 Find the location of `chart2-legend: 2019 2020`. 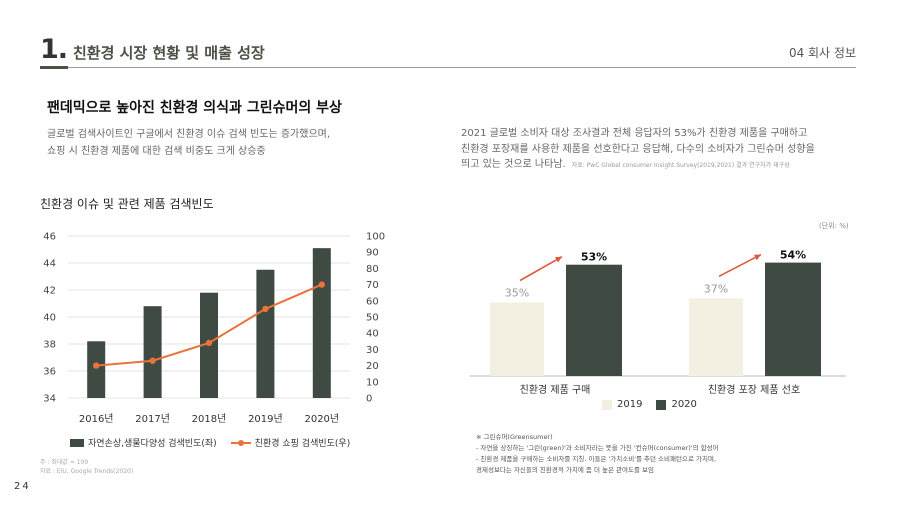

chart2-legend: 2019 2020 is located at coordinates (649, 404).